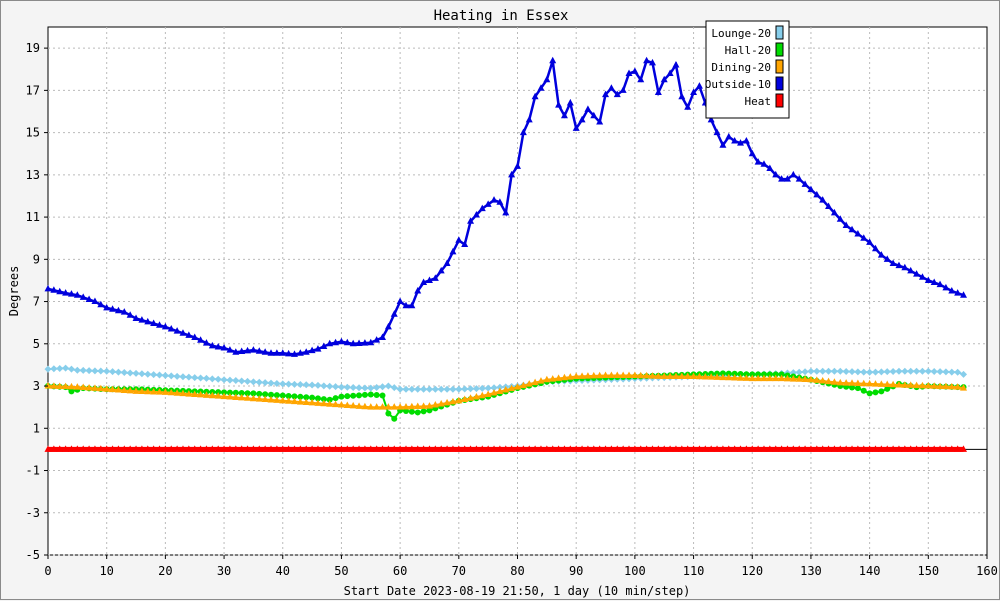 The image size is (1000, 601). Describe the element at coordinates (758, 101) in the screenshot. I see `legend-label: Heat` at that location.